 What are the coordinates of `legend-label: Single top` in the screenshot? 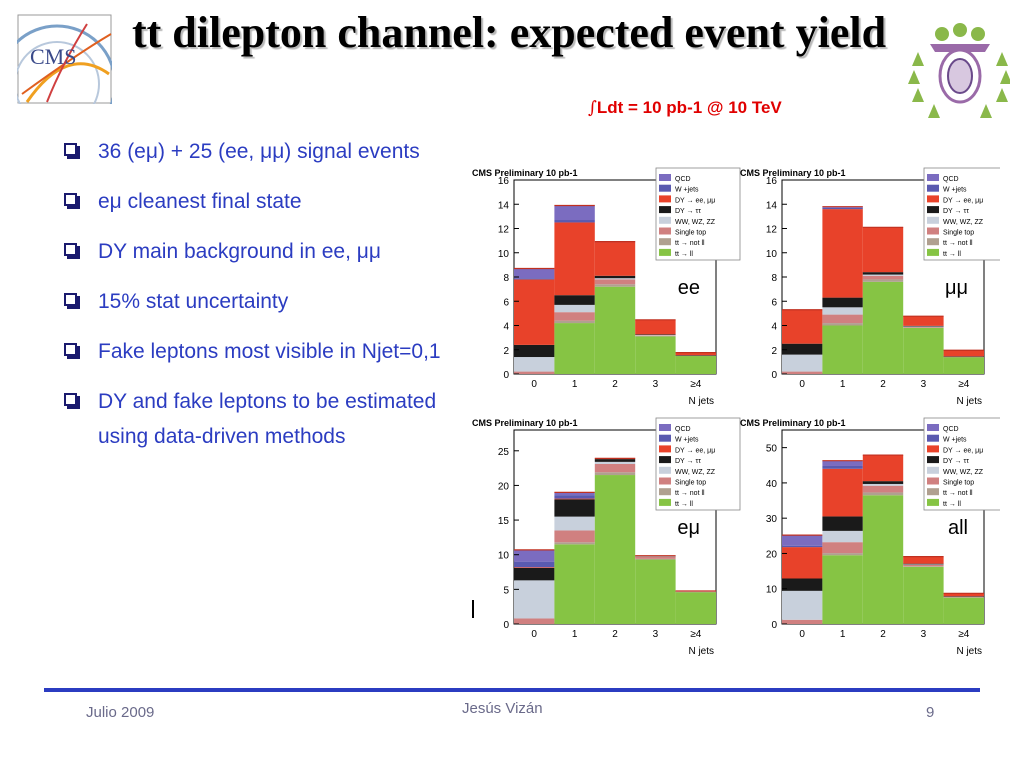 It's located at (690, 233).